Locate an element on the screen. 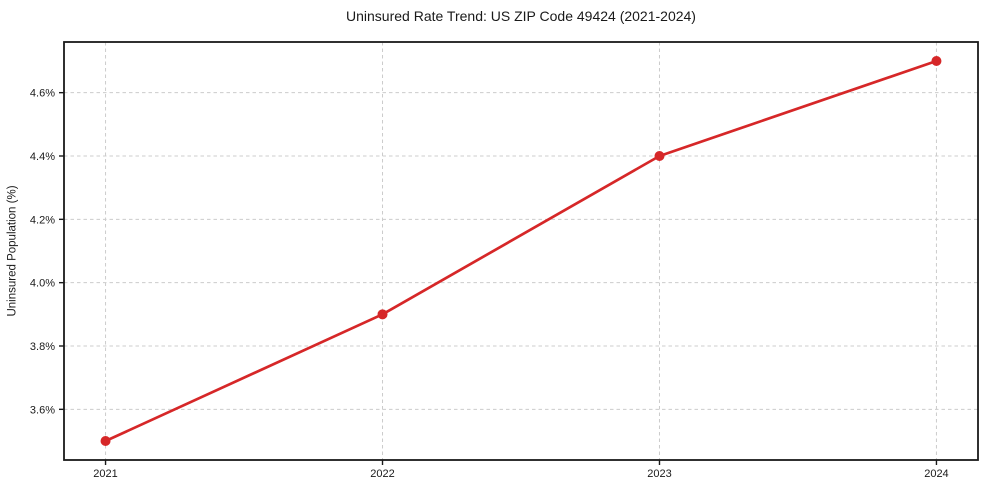 The width and height of the screenshot is (989, 490). y-tick-label: 4.4% is located at coordinates (42, 157).